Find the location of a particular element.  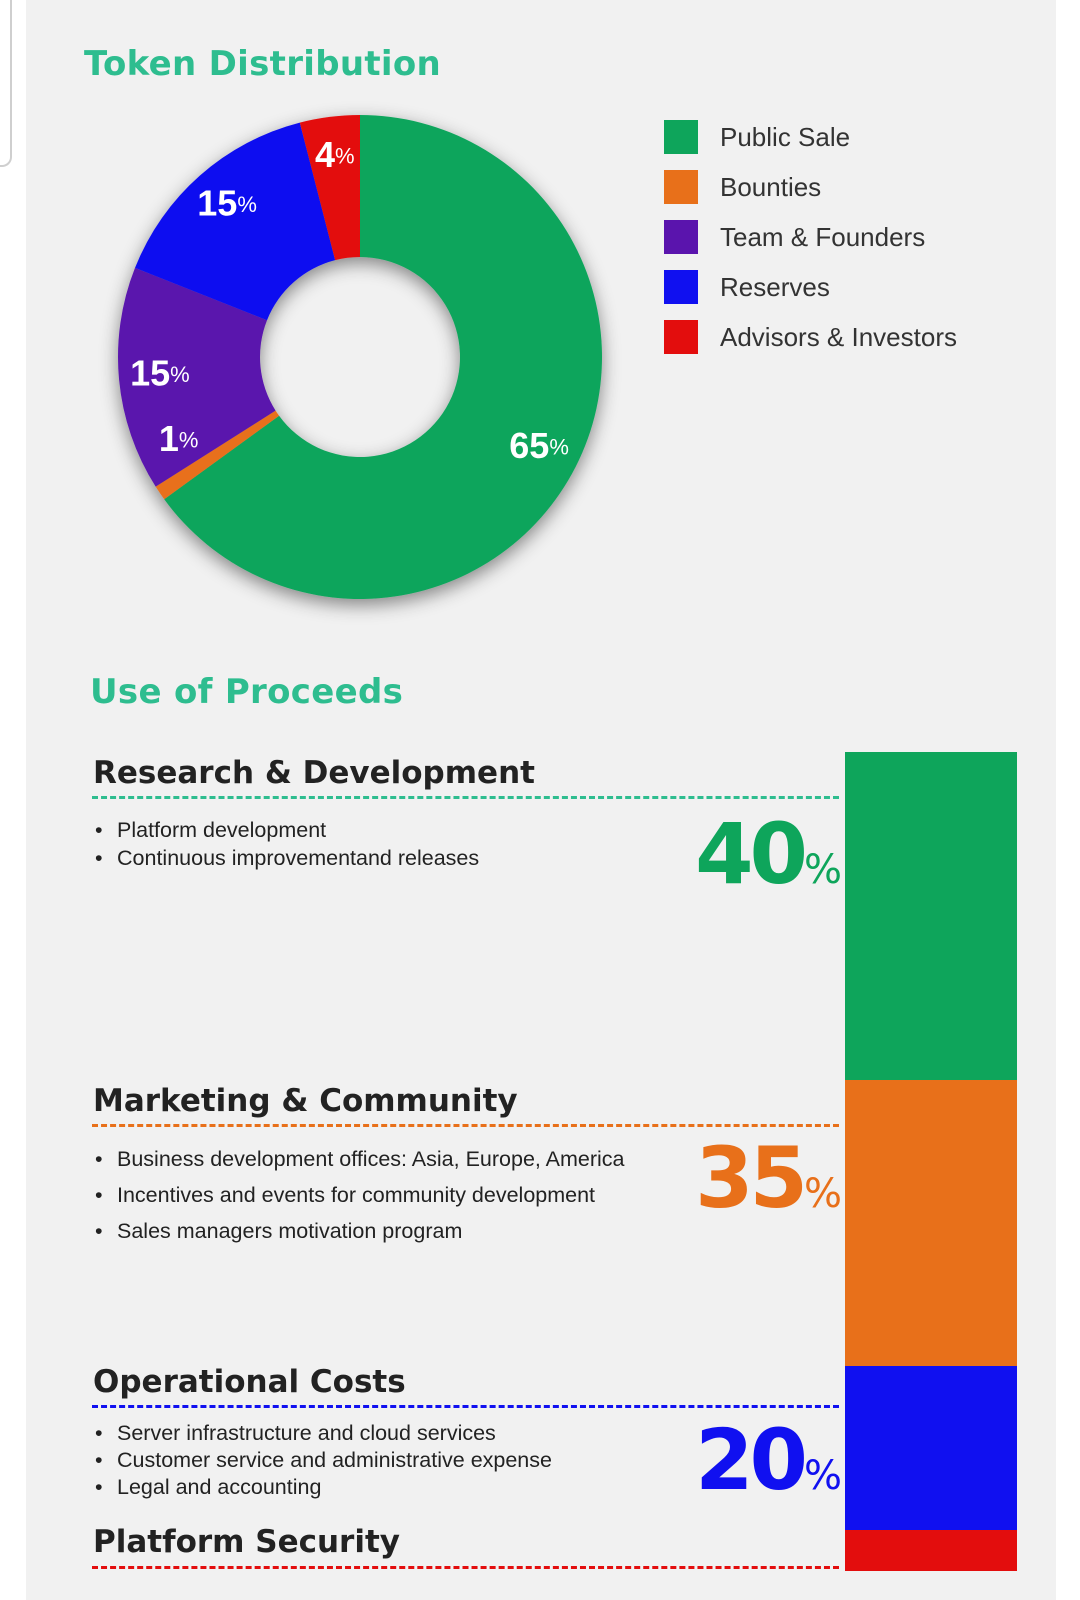

corner-decoration is located at coordinates (6, 83).